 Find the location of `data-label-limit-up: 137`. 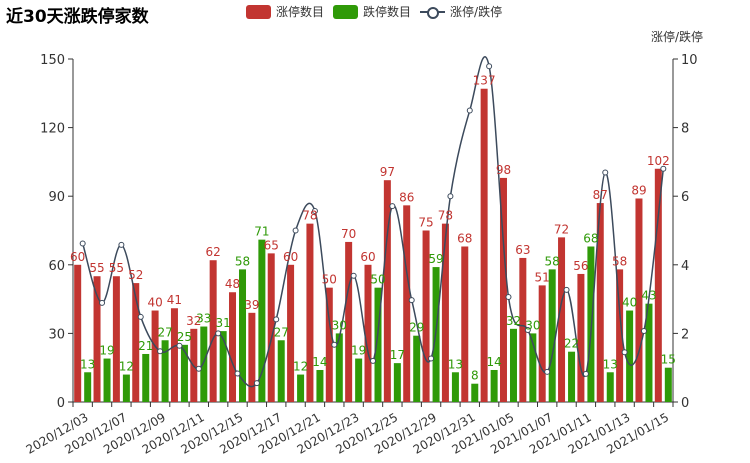

data-label-limit-up: 137 is located at coordinates (484, 81).